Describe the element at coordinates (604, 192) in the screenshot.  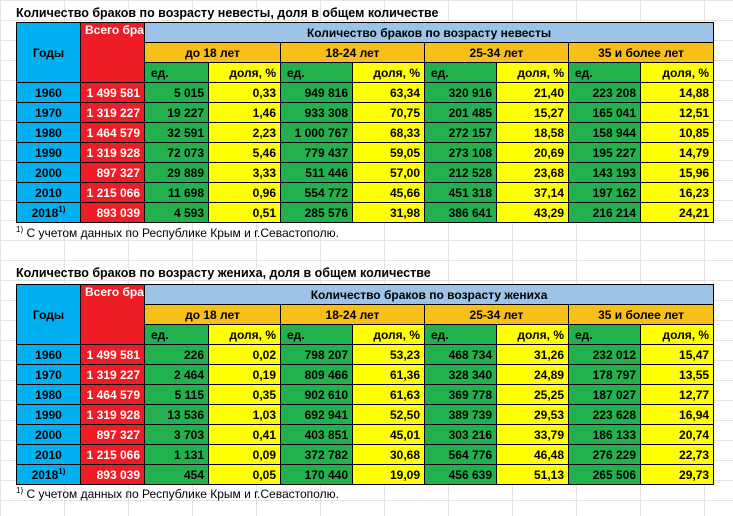
I see `count-cell: 197 162` at that location.